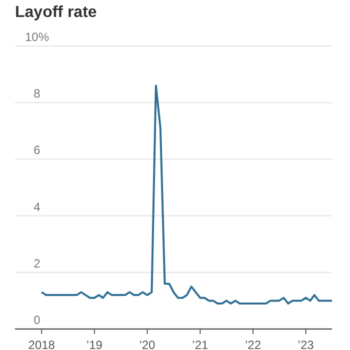 Image resolution: width=350 pixels, height=350 pixels. Describe the element at coordinates (253, 344) in the screenshot. I see `x-tick-label: ’22` at that location.